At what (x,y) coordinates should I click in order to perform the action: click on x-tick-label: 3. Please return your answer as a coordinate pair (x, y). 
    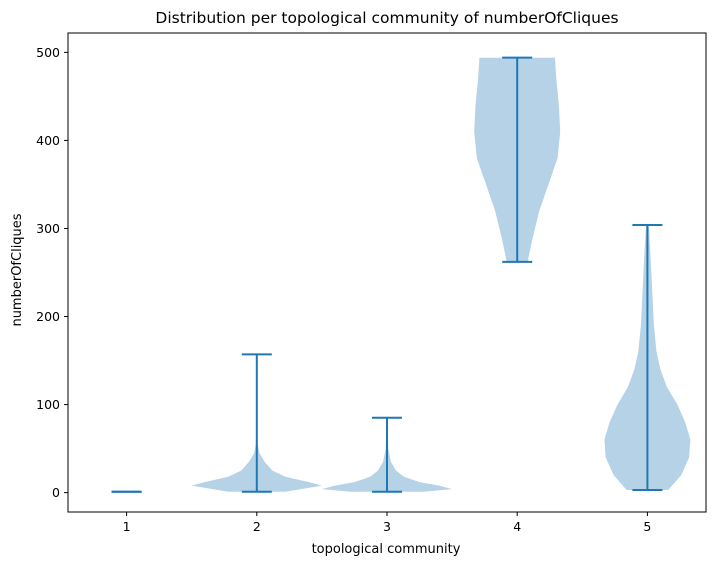
    Looking at the image, I should click on (387, 526).